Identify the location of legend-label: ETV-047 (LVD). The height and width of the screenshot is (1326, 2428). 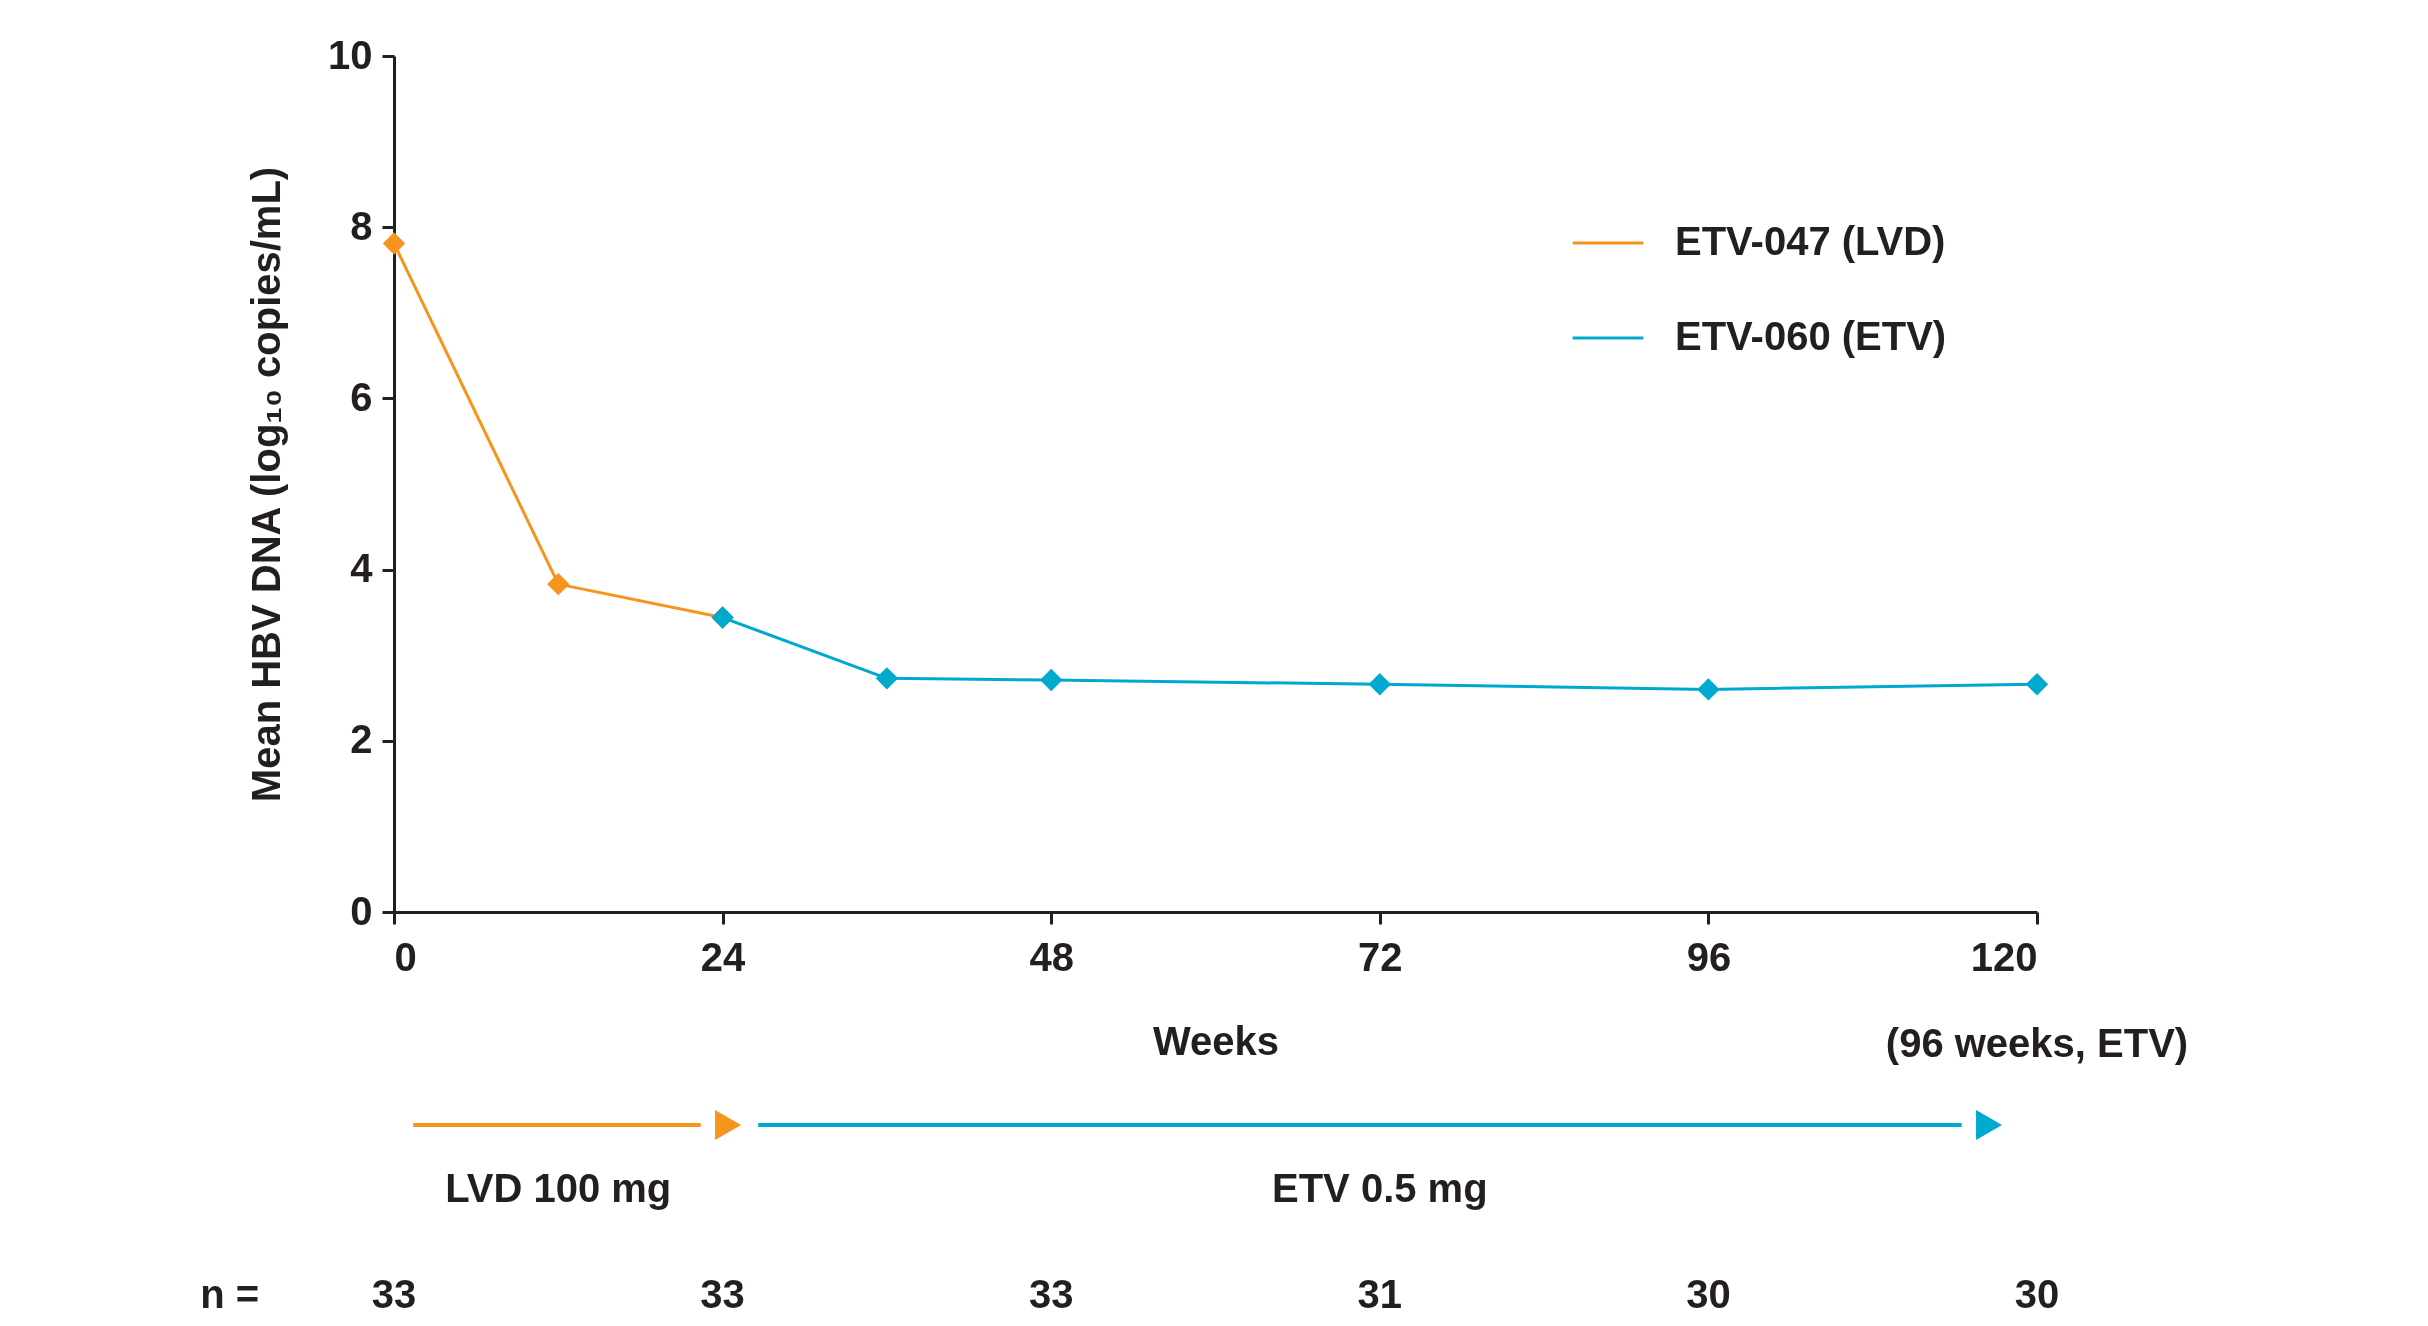
(1810, 241).